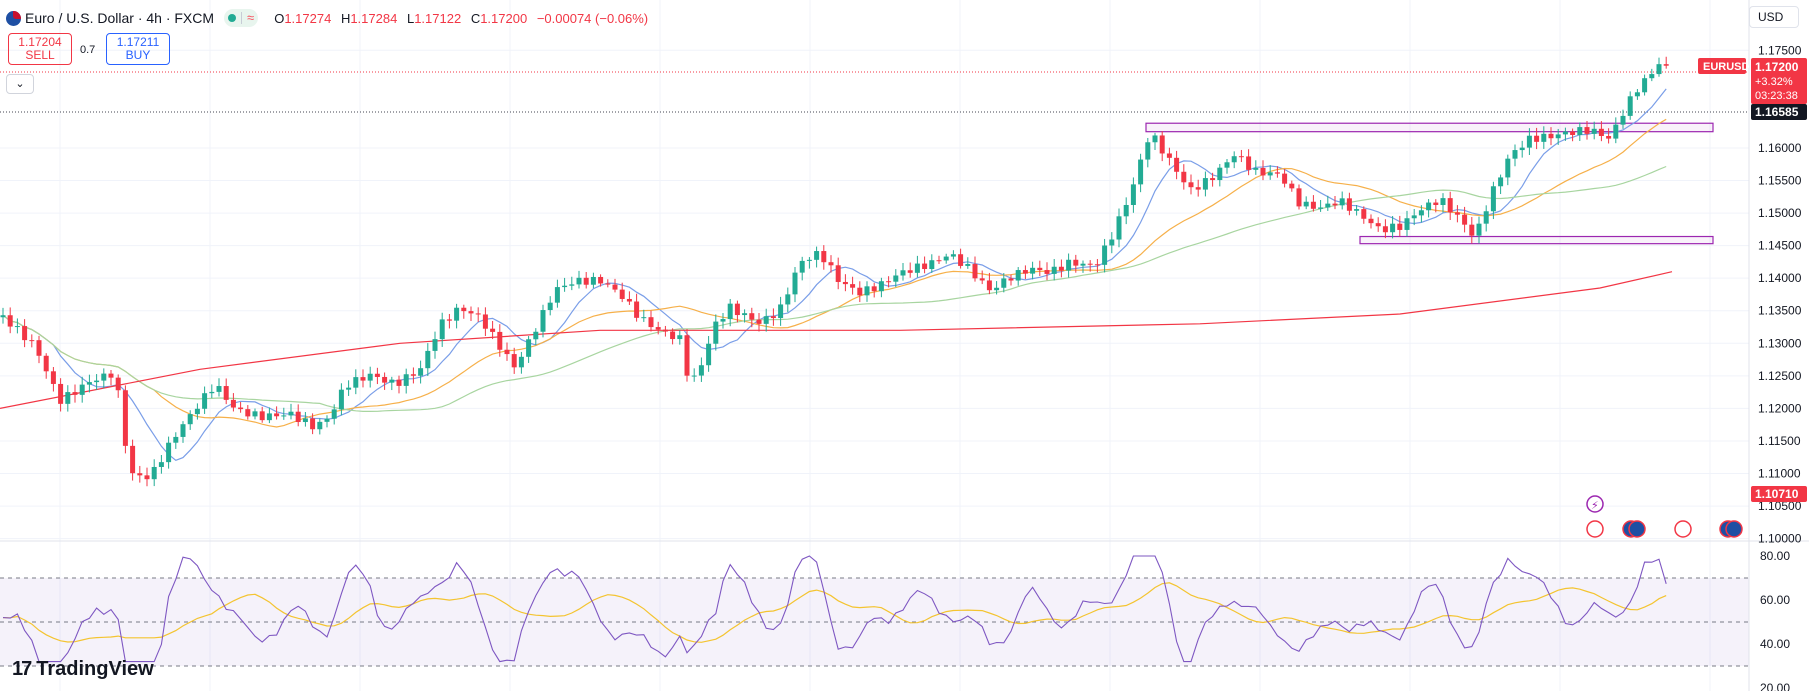 The image size is (1809, 691). I want to click on high-value: 1.17284, so click(374, 18).